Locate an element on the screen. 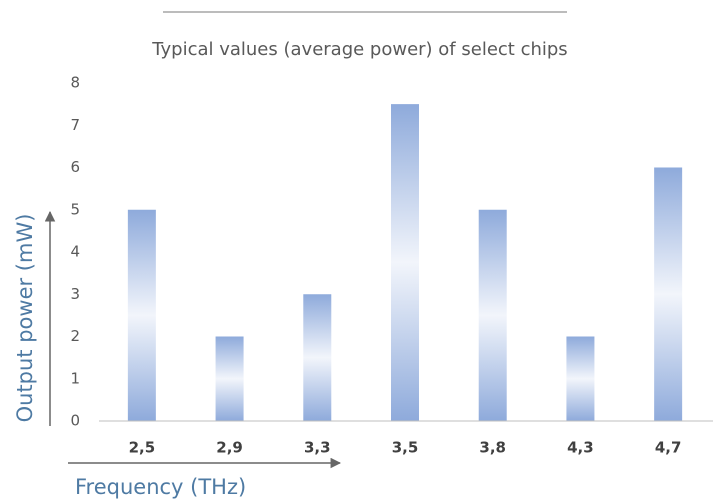 The height and width of the screenshot is (500, 723). y-tick-label: 2 is located at coordinates (75, 336).